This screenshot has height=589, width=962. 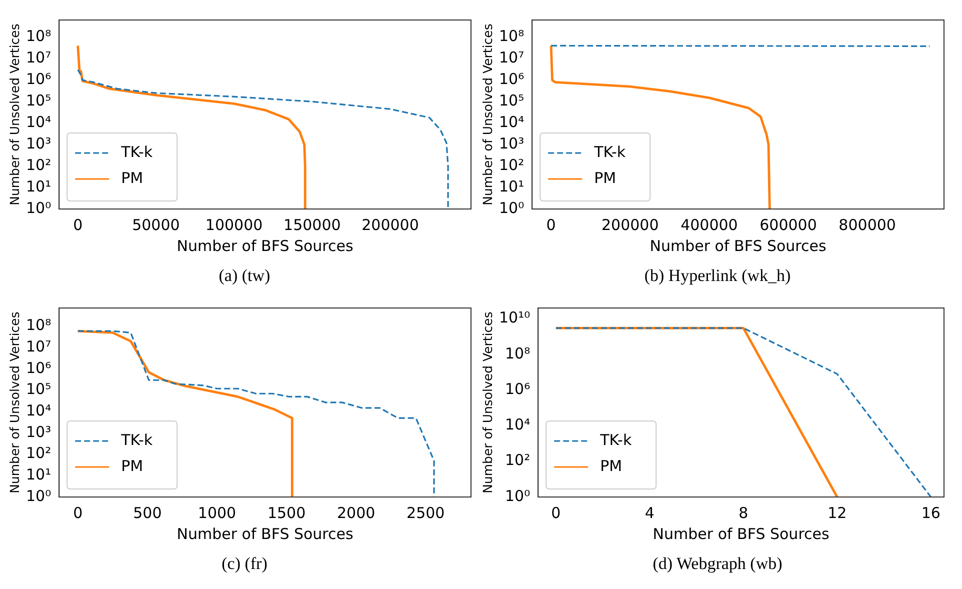 I want to click on x-tick-label: 50000, so click(x=156, y=225).